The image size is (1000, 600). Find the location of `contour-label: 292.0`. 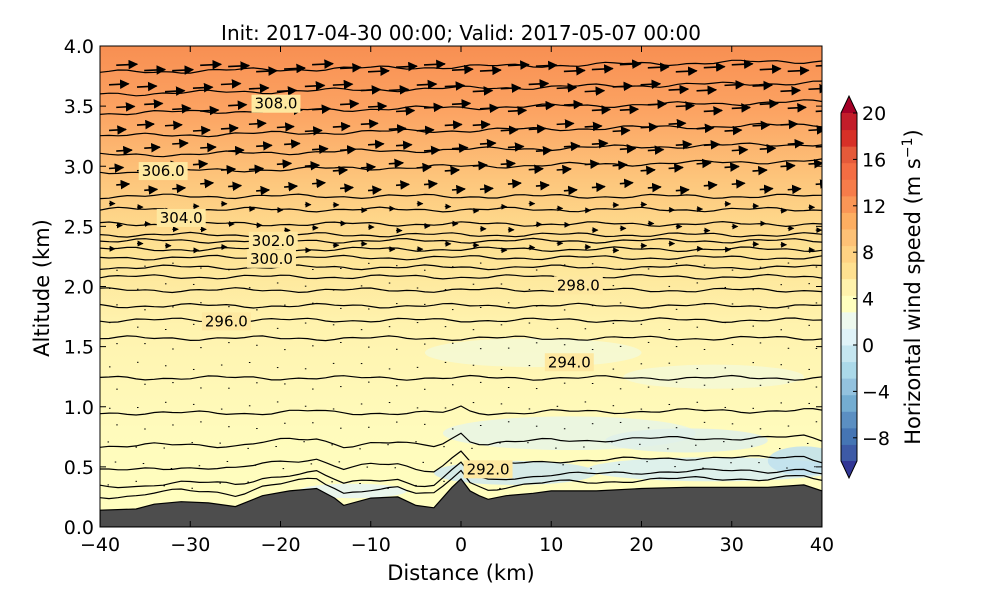

contour-label: 292.0 is located at coordinates (488, 469).